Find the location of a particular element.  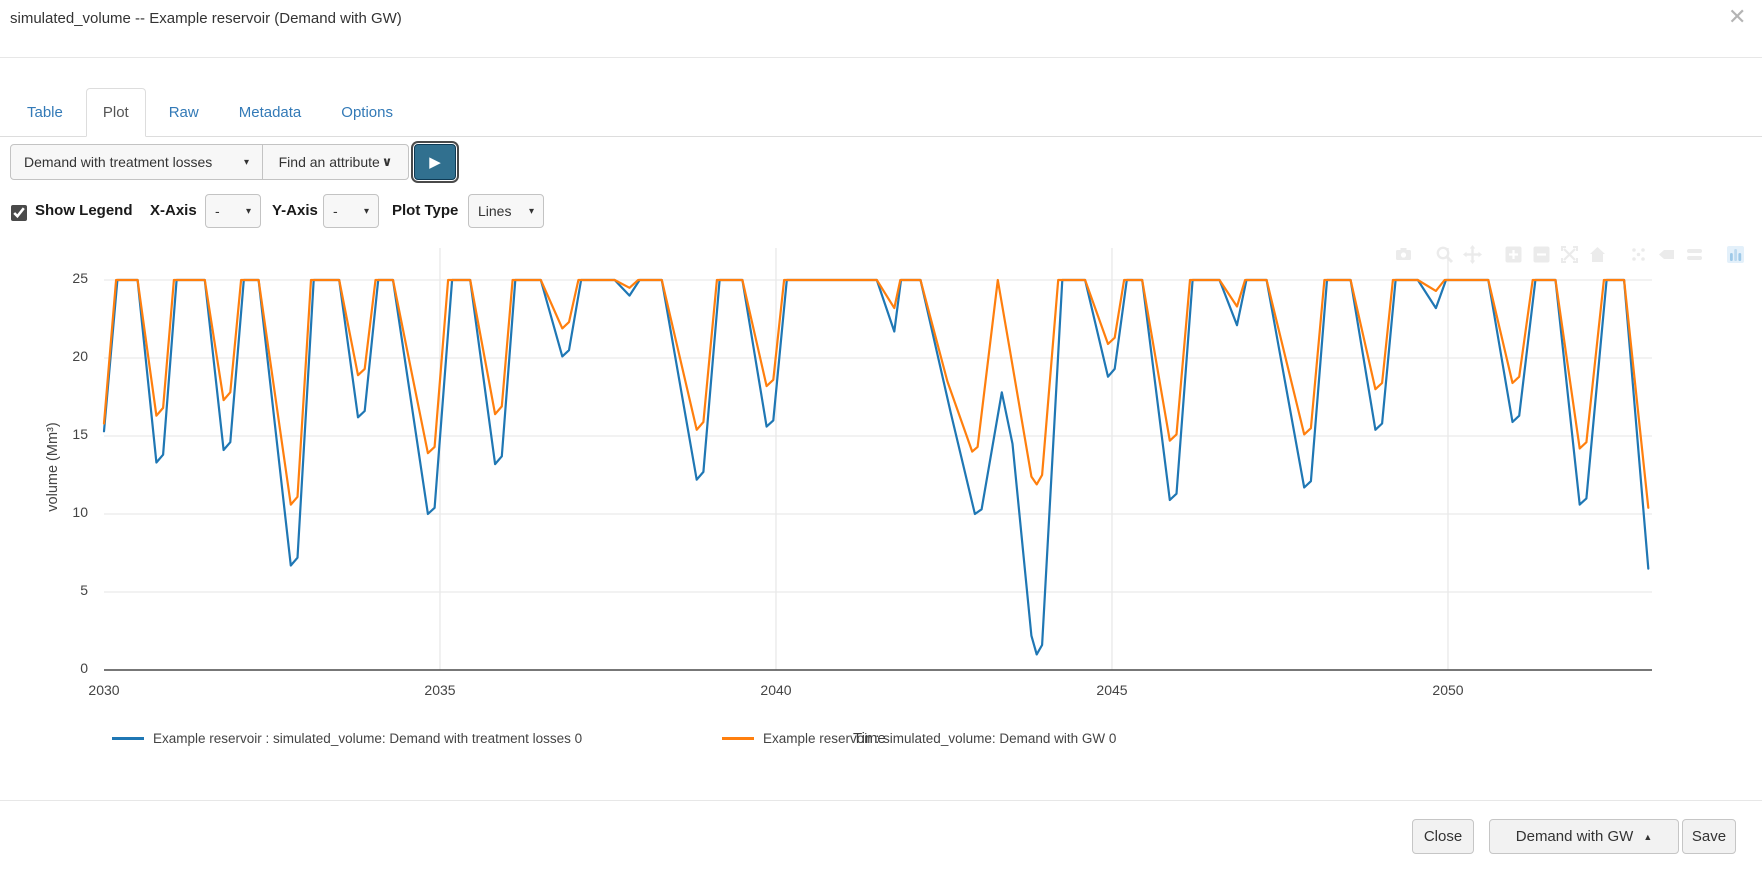

header-divider is located at coordinates (881, 57).